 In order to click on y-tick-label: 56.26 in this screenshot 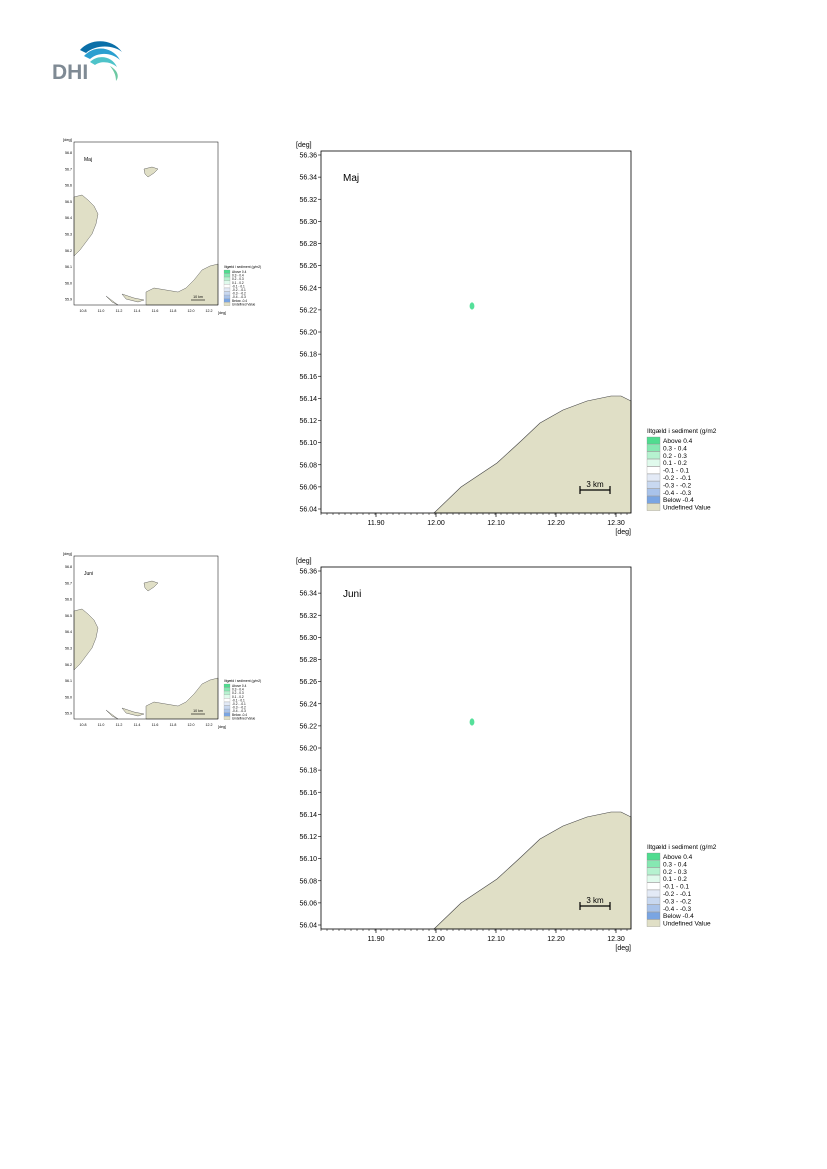, I will do `click(308, 266)`.